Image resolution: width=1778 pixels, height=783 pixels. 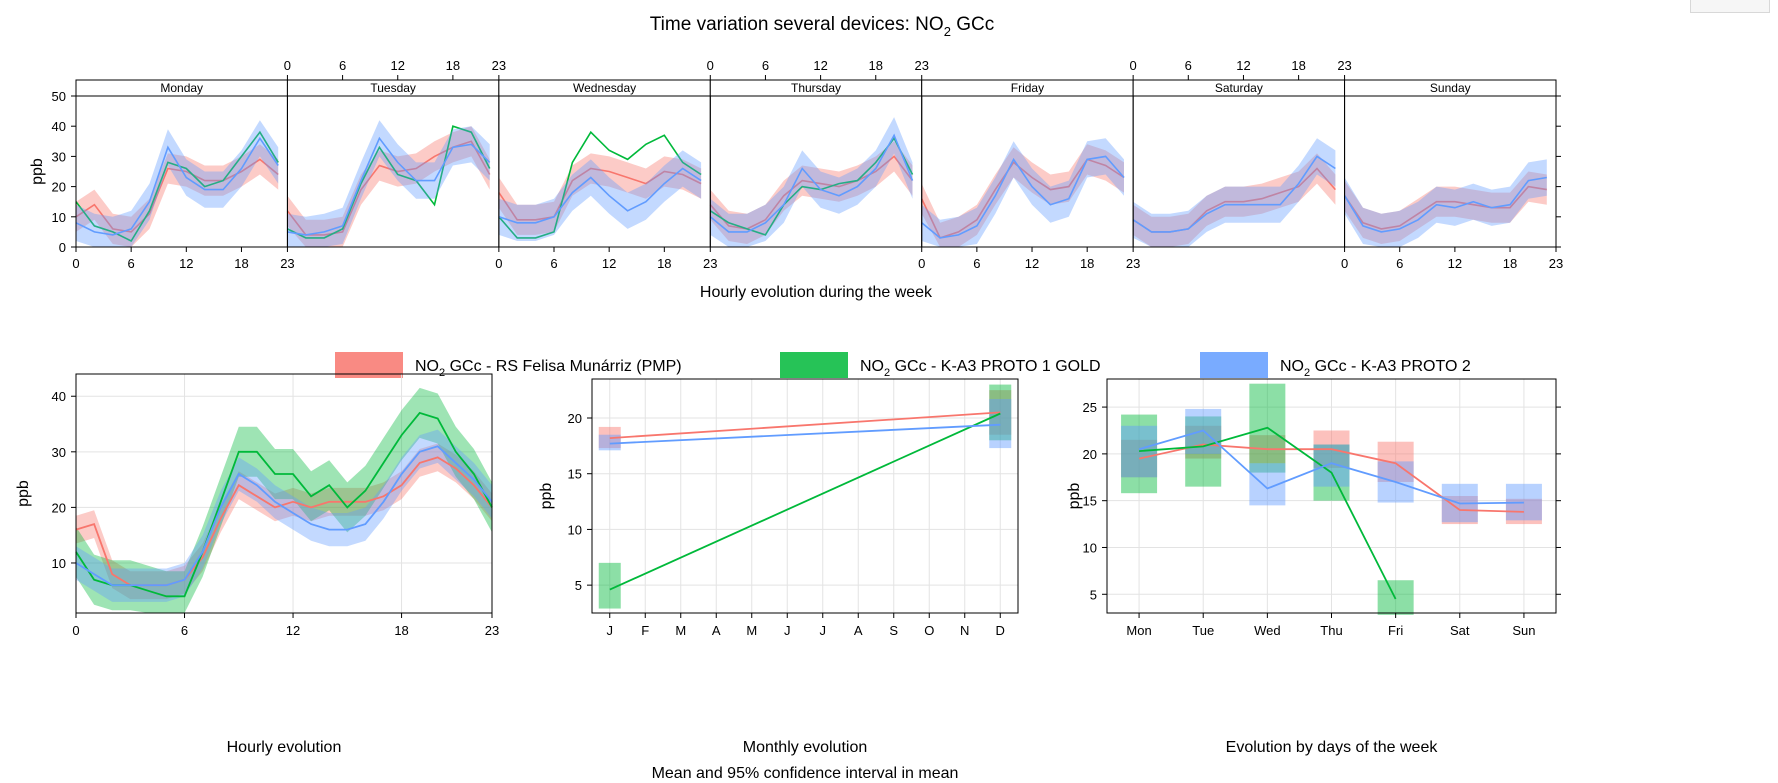 I want to click on y-tick-label: 50, so click(x=59, y=96).